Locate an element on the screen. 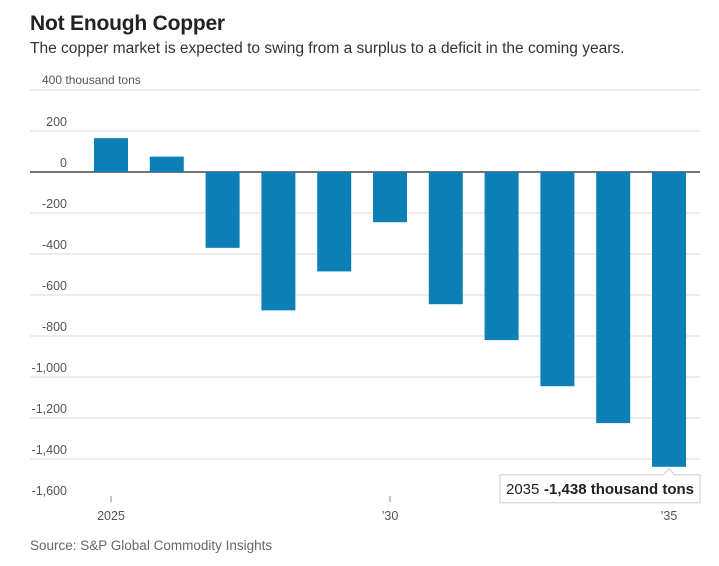 The height and width of the screenshot is (566, 719). x-tick-label: ’35 is located at coordinates (669, 516).